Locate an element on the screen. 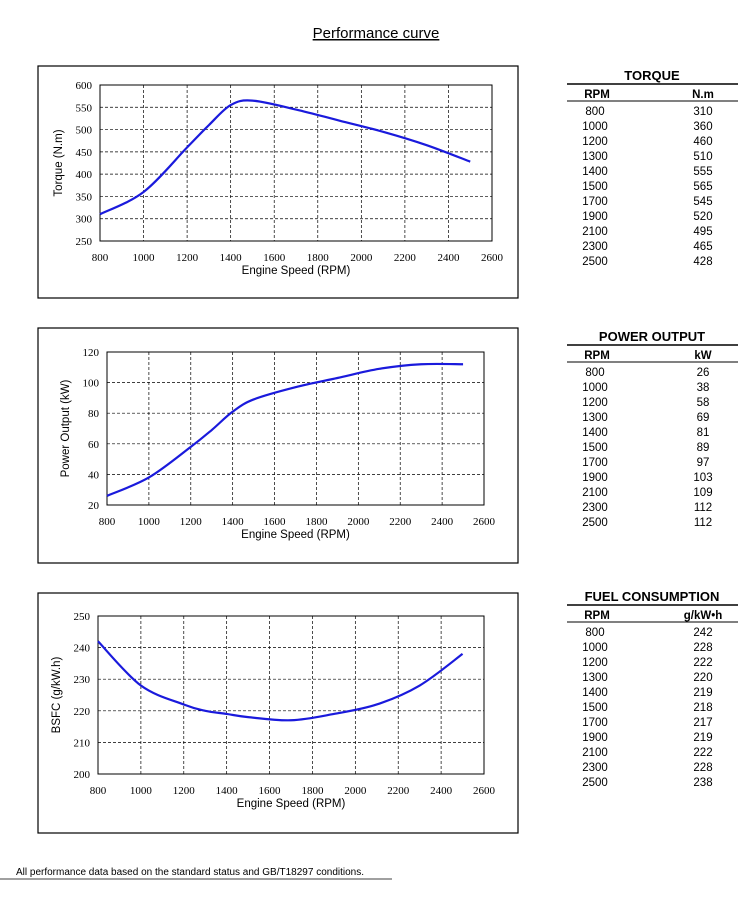 Image resolution: width=754 pixels, height=912 pixels. table-cell: 103 is located at coordinates (702, 478).